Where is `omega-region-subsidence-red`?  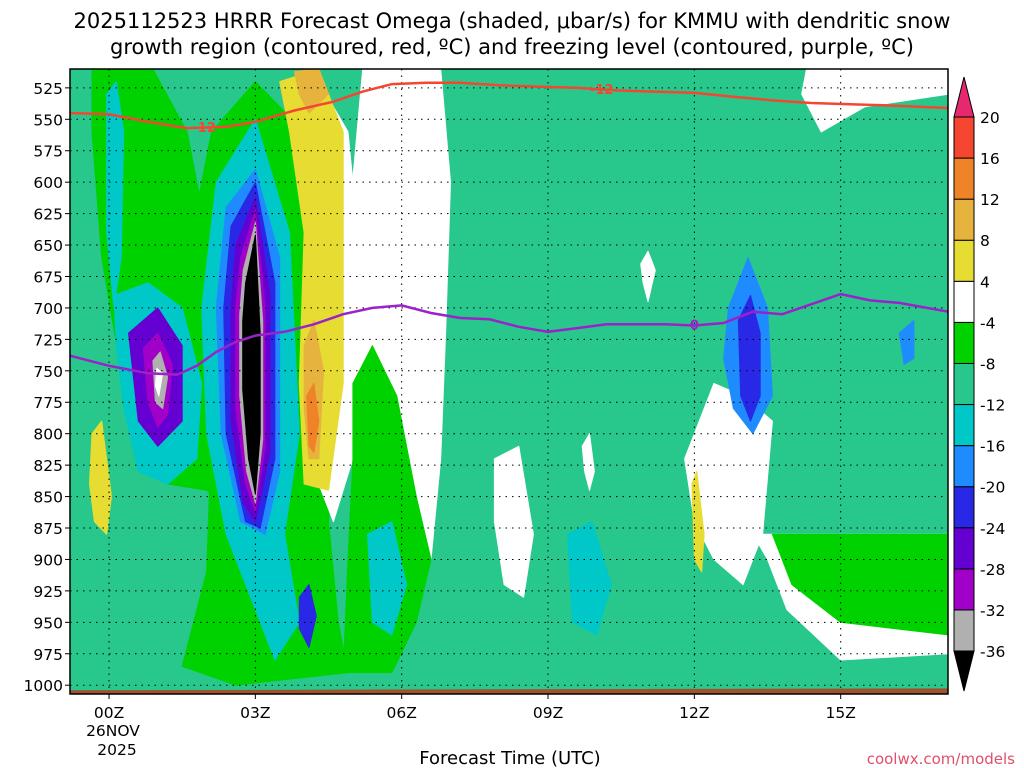
omega-region-subsidence-red is located at coordinates (313, 418).